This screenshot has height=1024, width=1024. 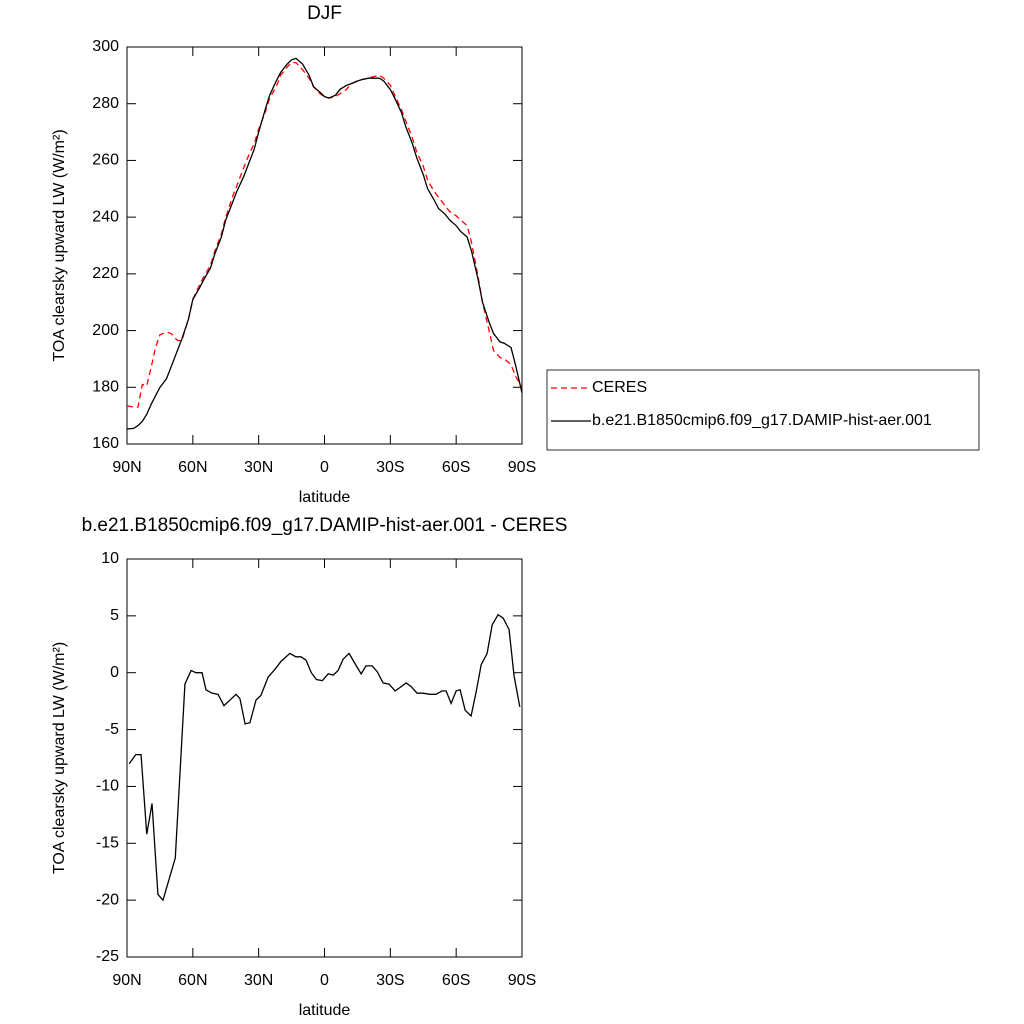 What do you see at coordinates (105, 443) in the screenshot?
I see `y-tick-label: 160` at bounding box center [105, 443].